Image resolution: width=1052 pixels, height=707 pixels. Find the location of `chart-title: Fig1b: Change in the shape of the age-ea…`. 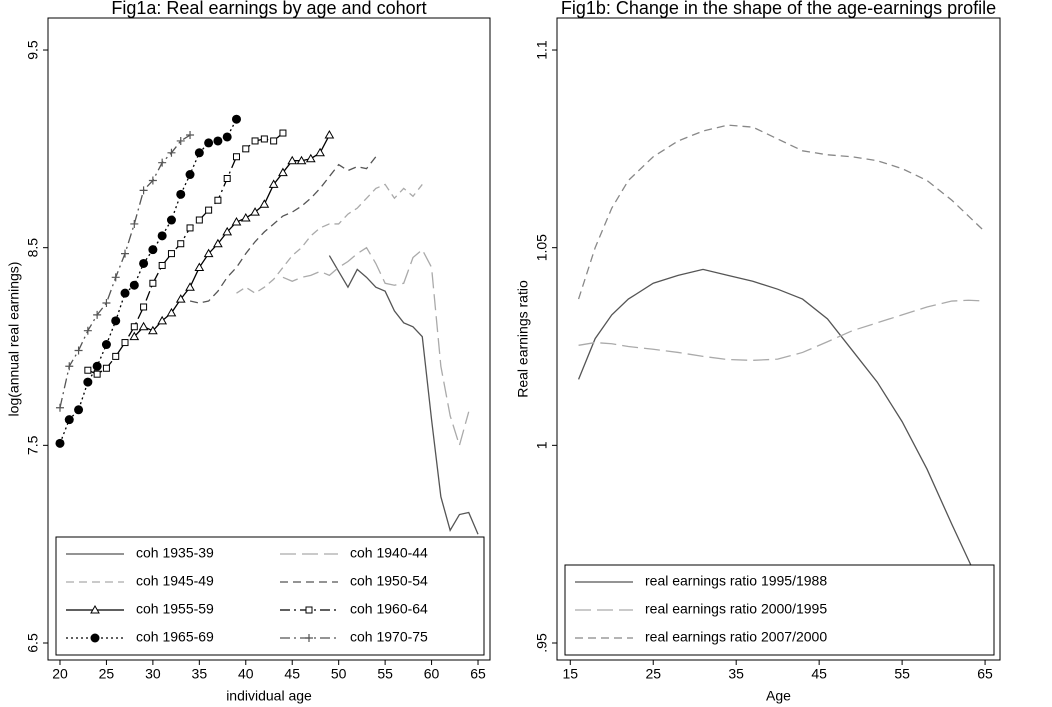

chart-title: Fig1b: Change in the shape of the age-ea… is located at coordinates (778, 9).